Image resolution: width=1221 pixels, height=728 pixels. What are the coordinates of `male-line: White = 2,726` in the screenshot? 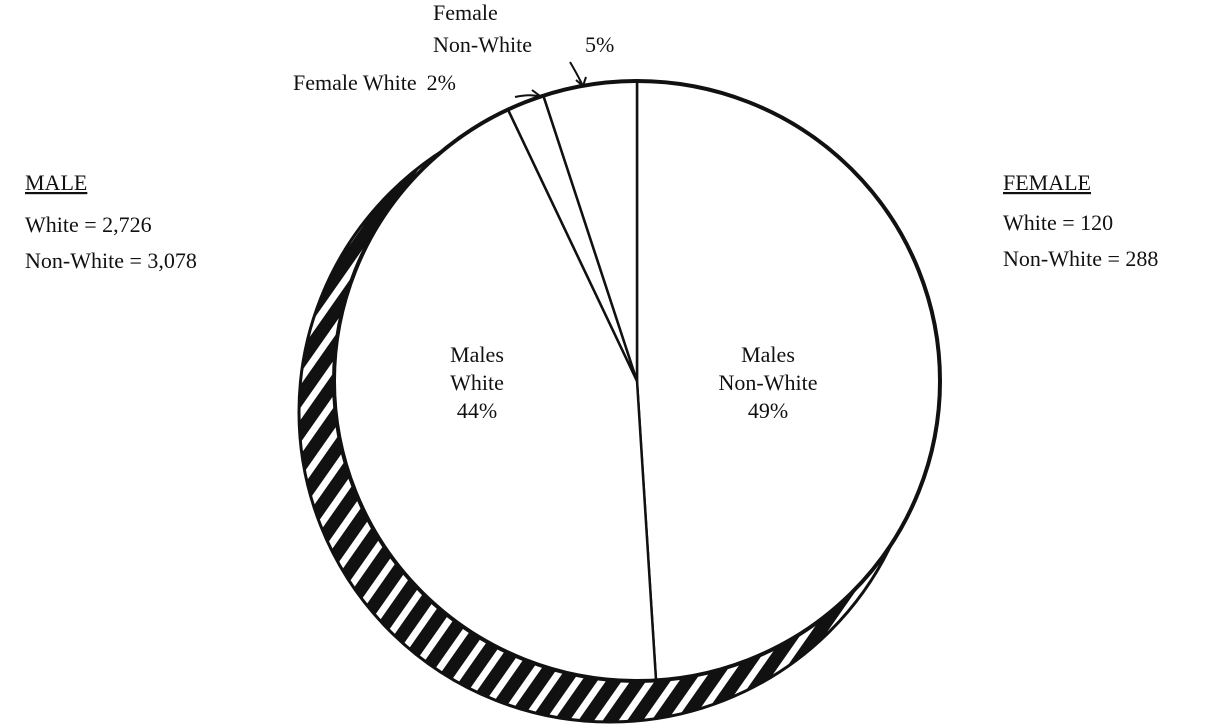 It's located at (88, 224).